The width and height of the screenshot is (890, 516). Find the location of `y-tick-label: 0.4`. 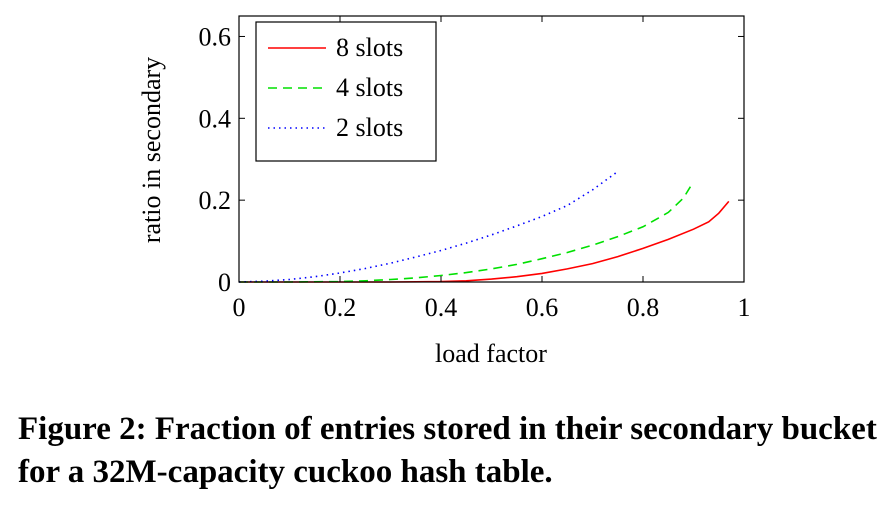

y-tick-label: 0.4 is located at coordinates (215, 118).